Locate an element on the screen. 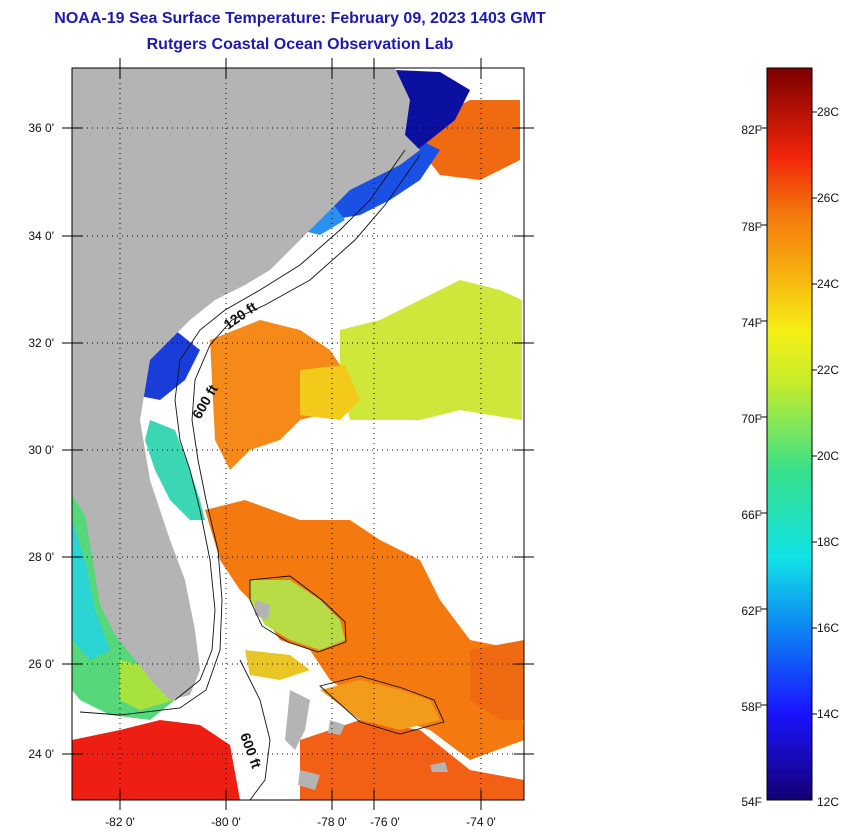 The width and height of the screenshot is (849, 832). lat-label: 32 0' is located at coordinates (41, 343).